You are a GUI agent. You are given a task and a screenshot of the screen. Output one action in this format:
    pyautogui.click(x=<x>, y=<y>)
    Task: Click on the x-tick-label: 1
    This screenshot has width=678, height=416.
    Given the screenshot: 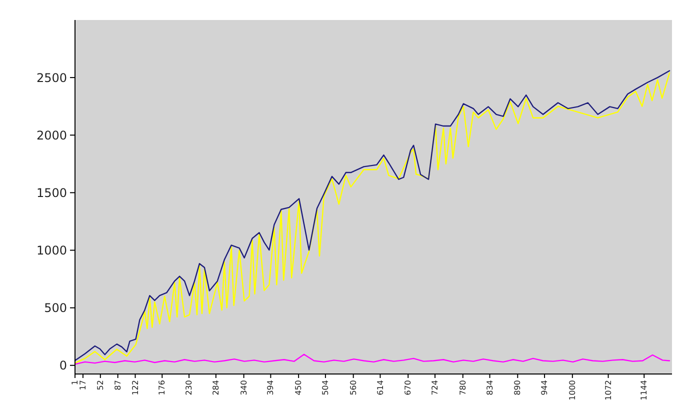 What is the action you would take?
    pyautogui.click(x=75, y=383)
    